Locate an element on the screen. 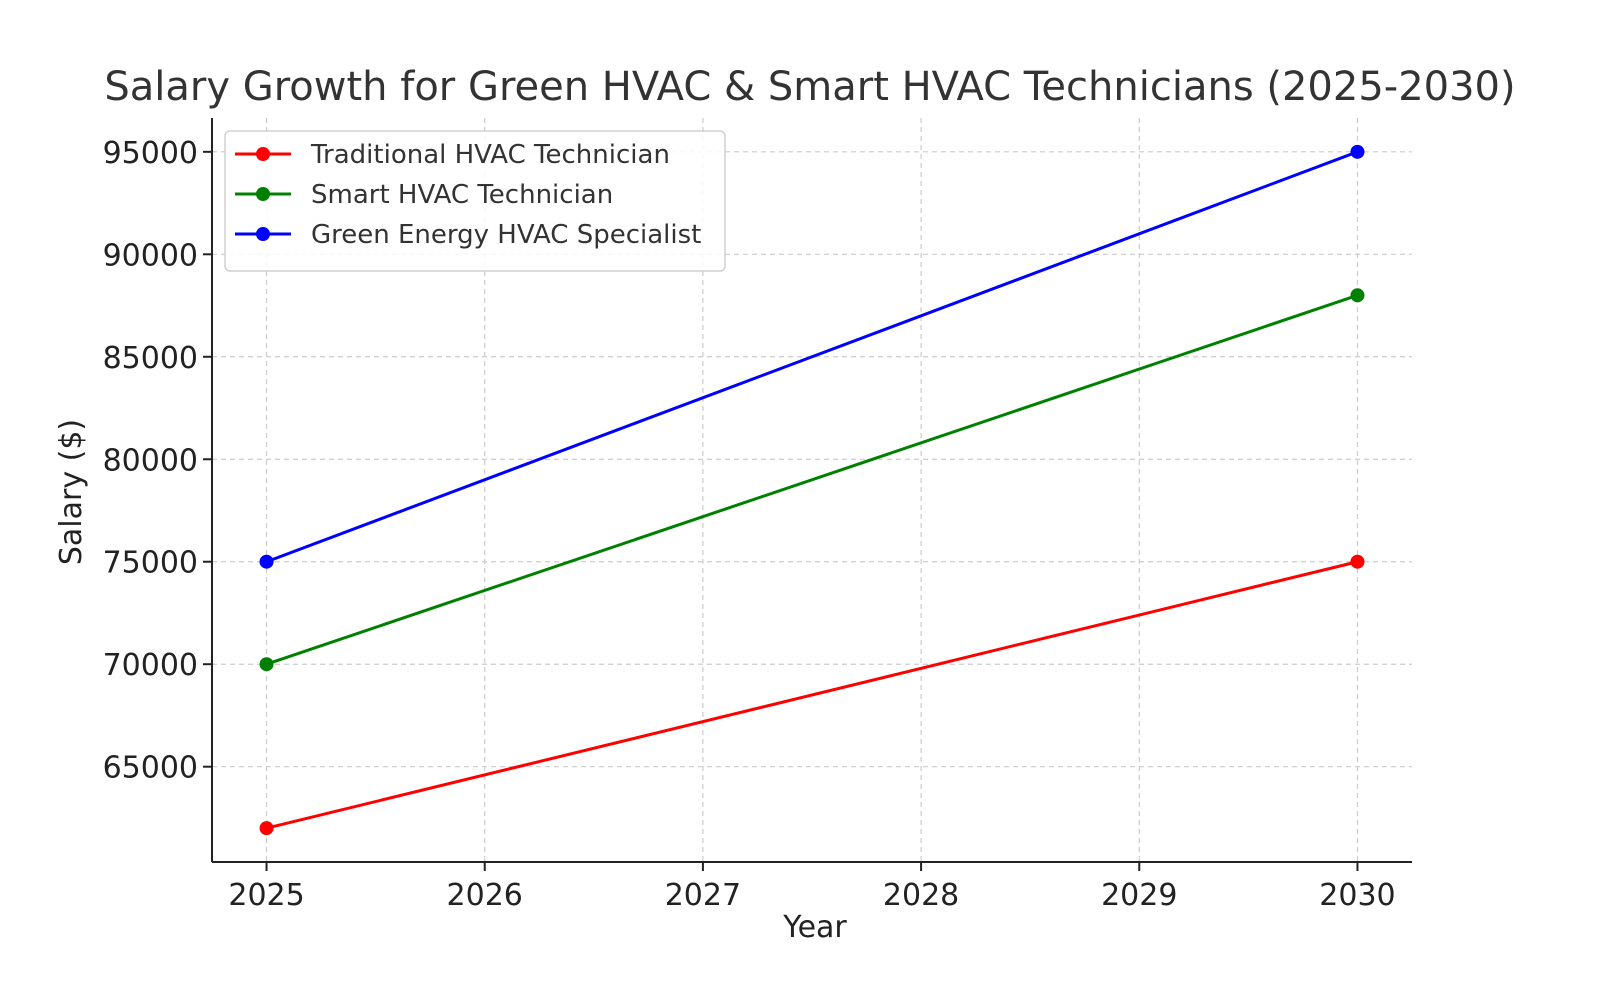  x-tick-label: 2030 is located at coordinates (1357, 895).